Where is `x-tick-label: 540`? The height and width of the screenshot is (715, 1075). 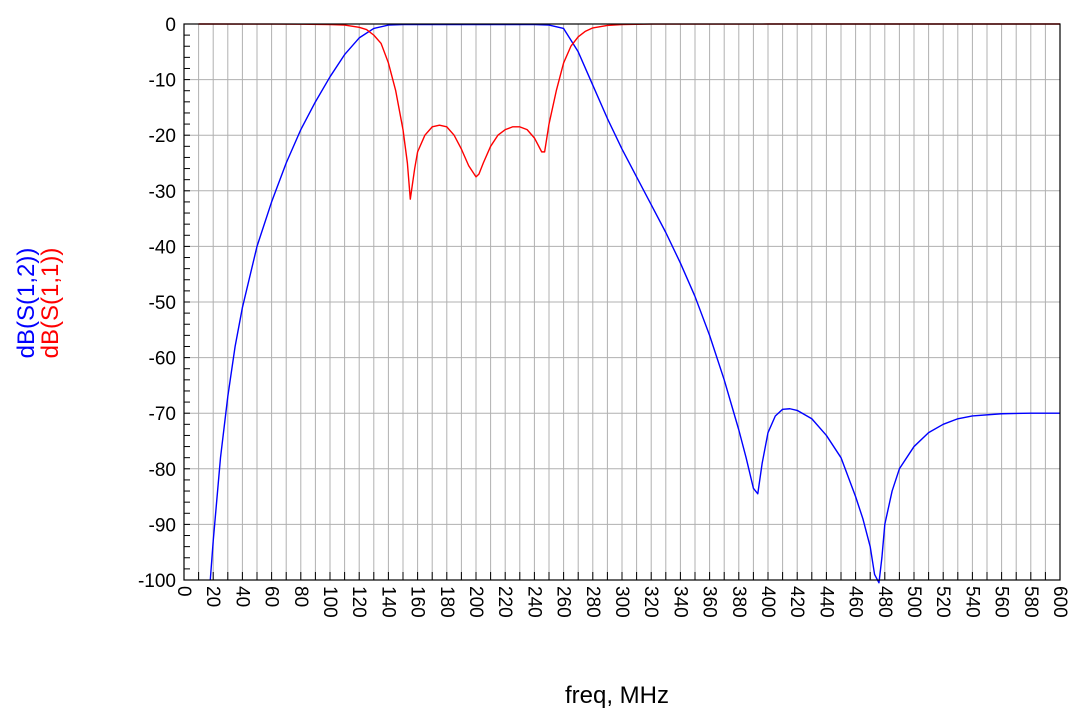 x-tick-label: 540 is located at coordinates (971, 602).